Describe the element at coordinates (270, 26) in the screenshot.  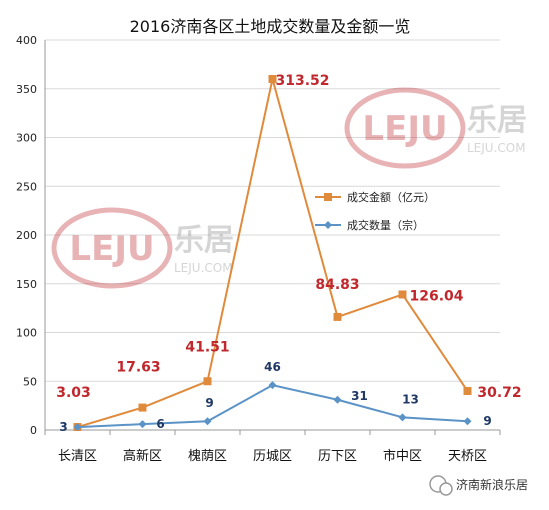
I see `chart-title: 2016济南各区土地成交数量及金额一览` at that location.